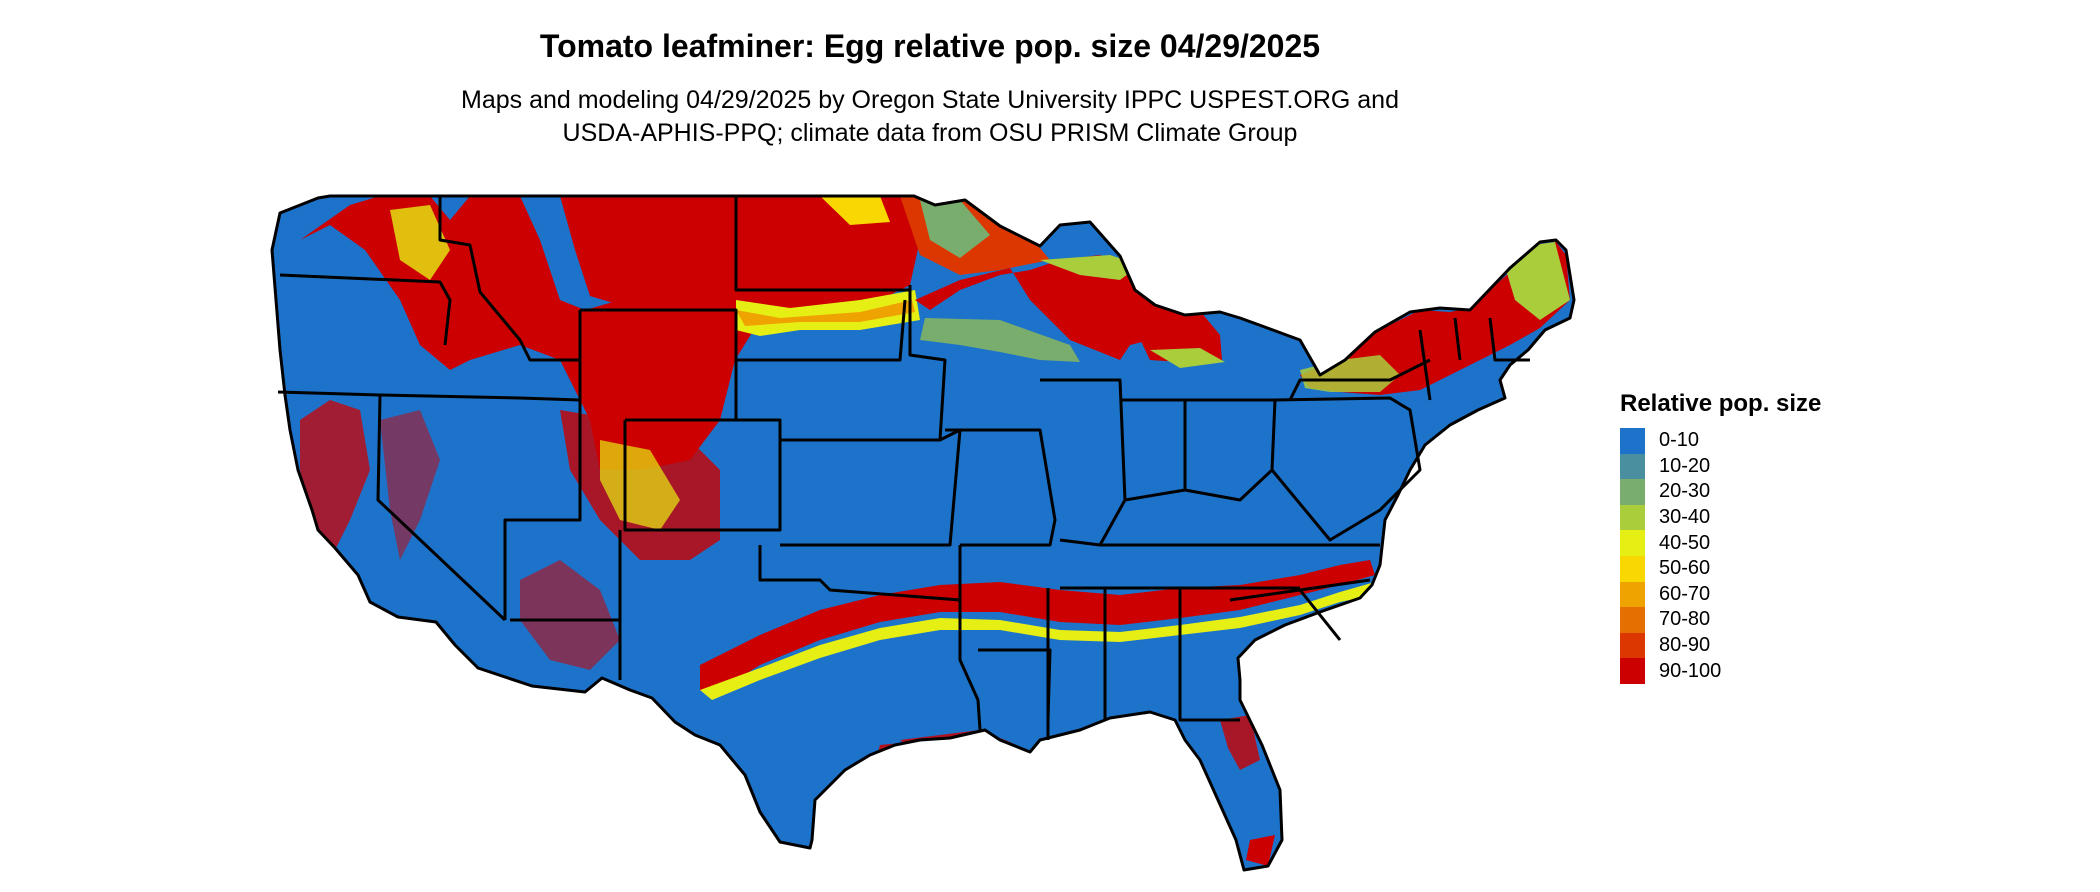 Image resolution: width=2100 pixels, height=892 pixels. I want to click on legend-label: 80-90, so click(1685, 645).